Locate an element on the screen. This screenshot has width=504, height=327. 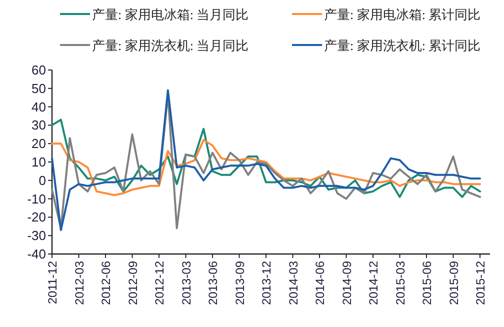
y-tick-label: 30 is located at coordinates (39, 125).